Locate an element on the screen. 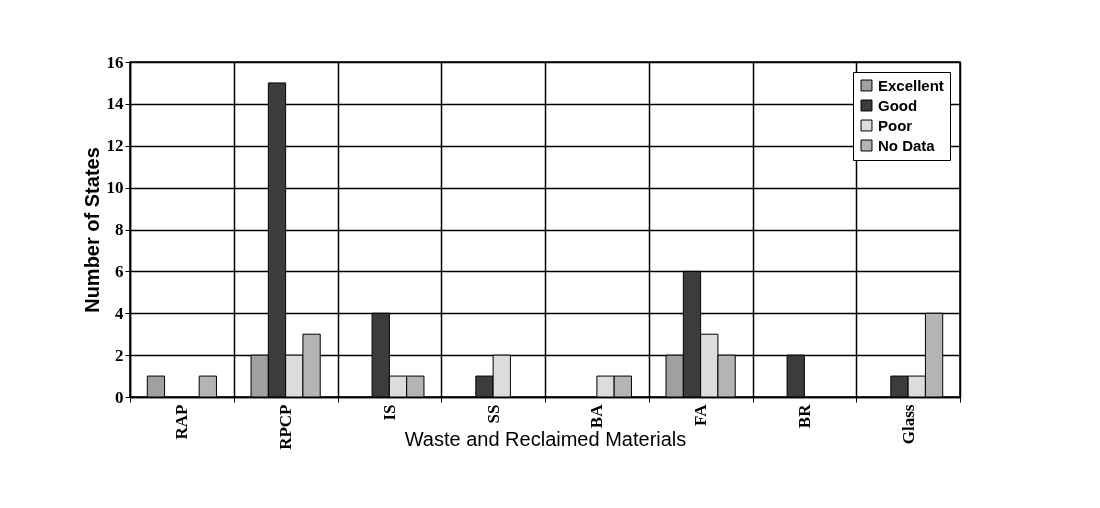 This screenshot has height=508, width=1100. y-tick-label: 2 is located at coordinates (119, 355).